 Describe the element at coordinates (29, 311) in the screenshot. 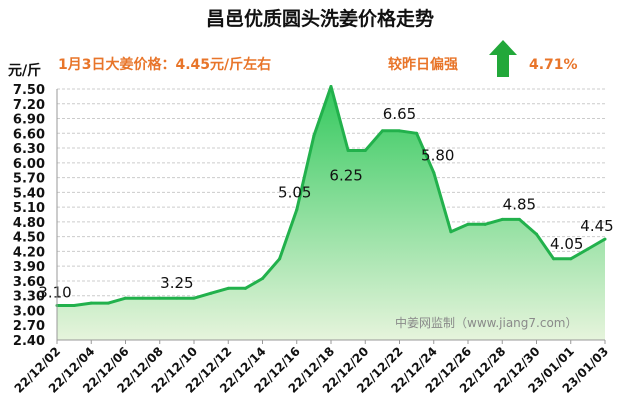

I see `y-tick-label: 3.00` at that location.